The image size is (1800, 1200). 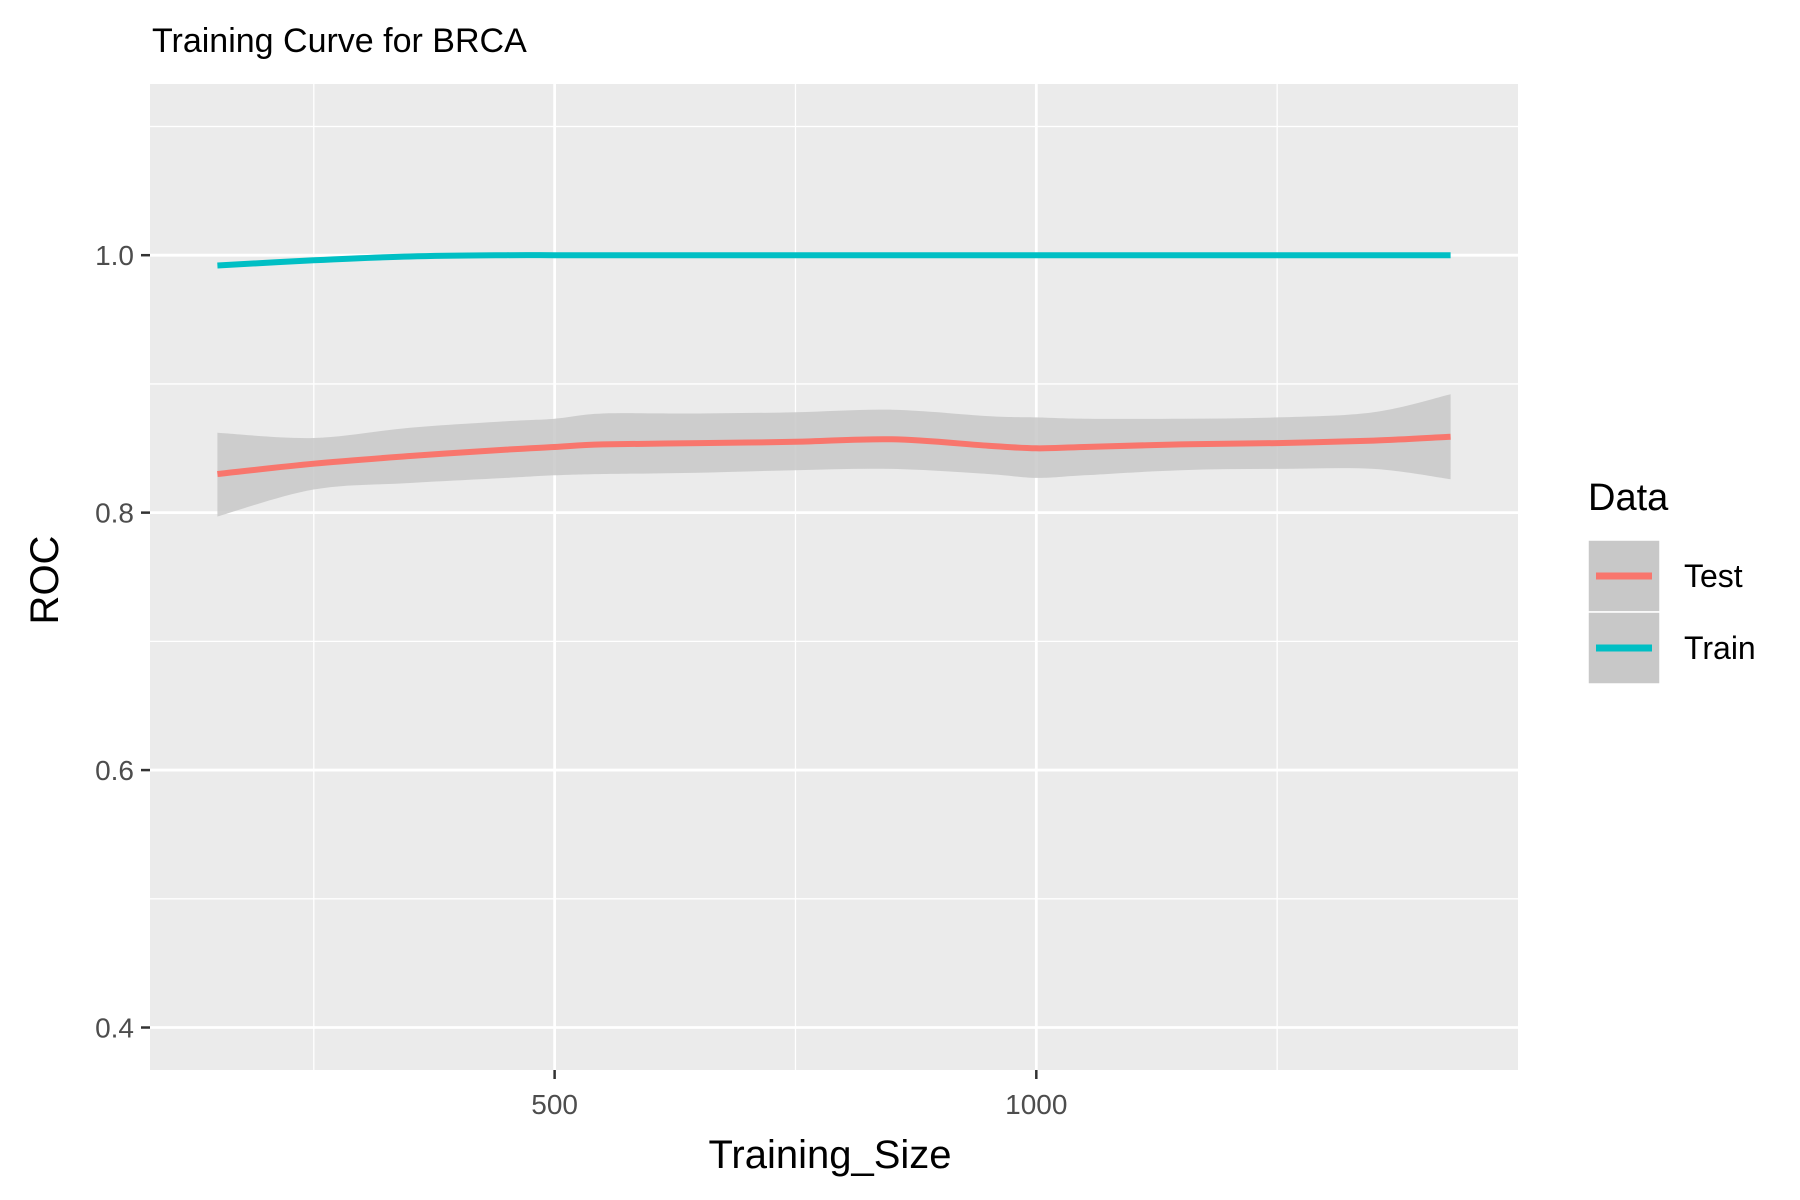 What do you see at coordinates (114, 255) in the screenshot?
I see `y-tick-label: 1.0` at bounding box center [114, 255].